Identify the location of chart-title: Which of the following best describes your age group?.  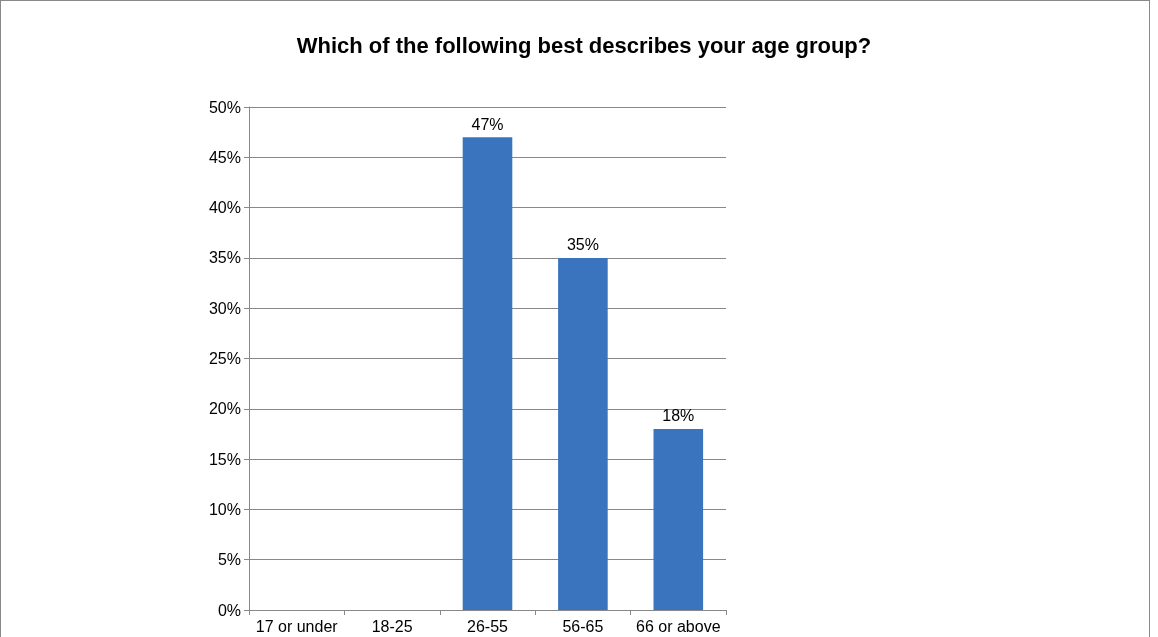
(584, 45).